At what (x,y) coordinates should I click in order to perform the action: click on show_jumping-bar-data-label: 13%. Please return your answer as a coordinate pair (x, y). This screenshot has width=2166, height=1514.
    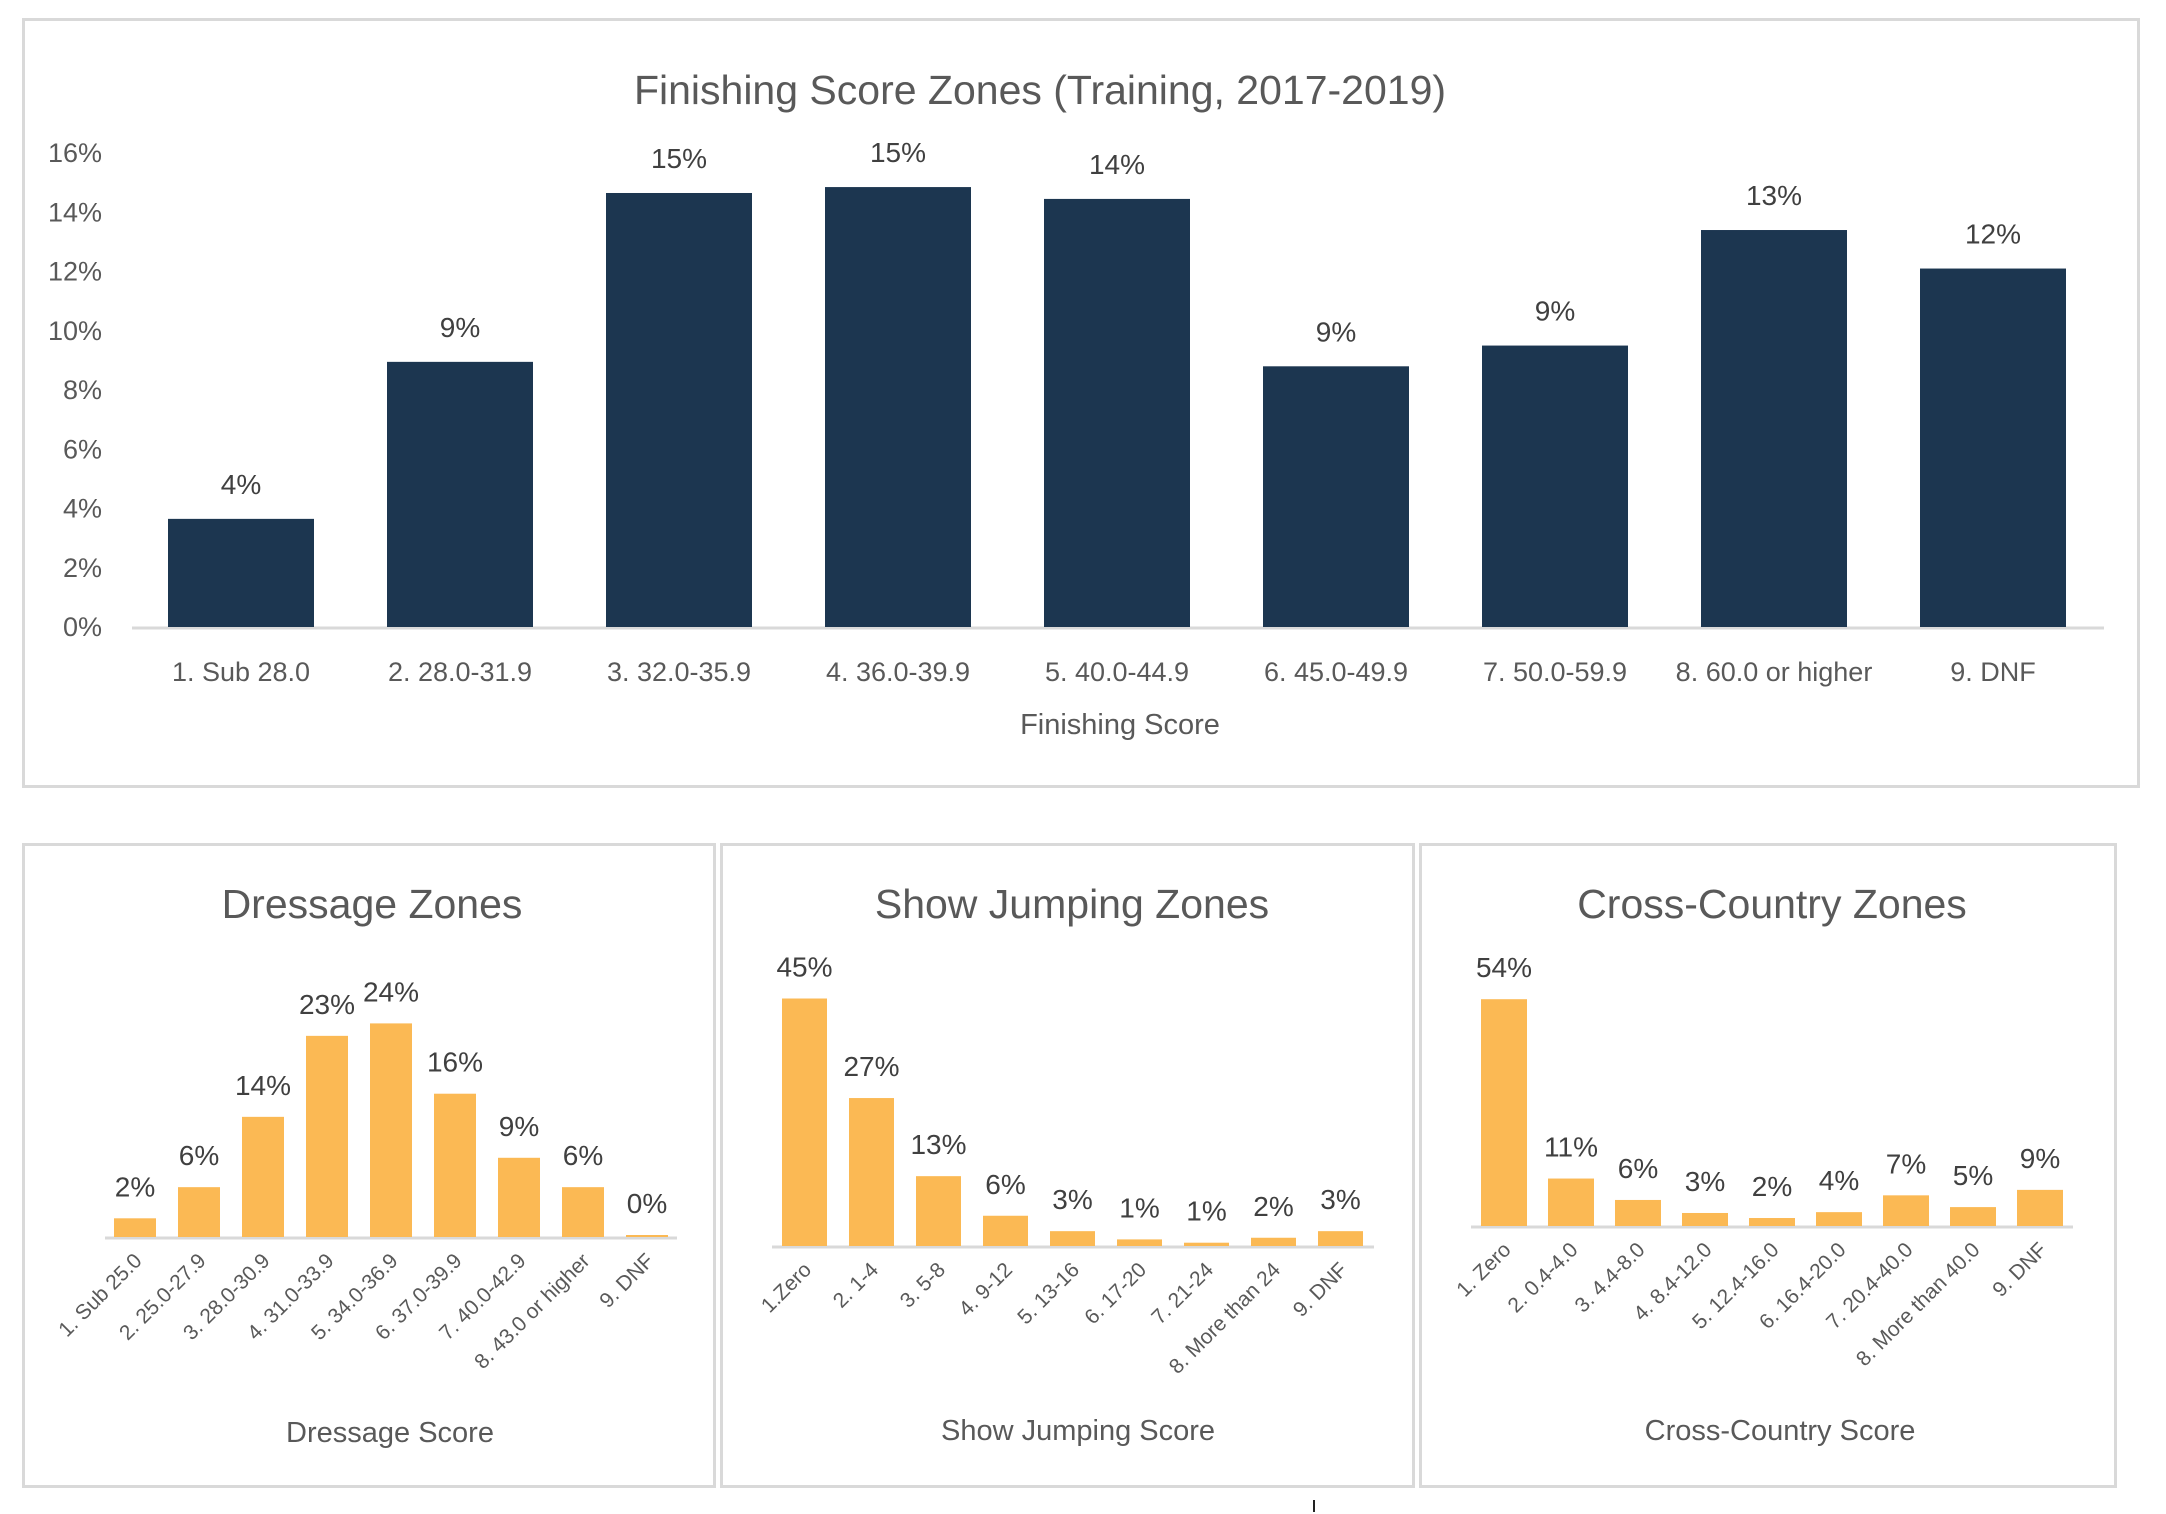
    Looking at the image, I should click on (938, 1144).